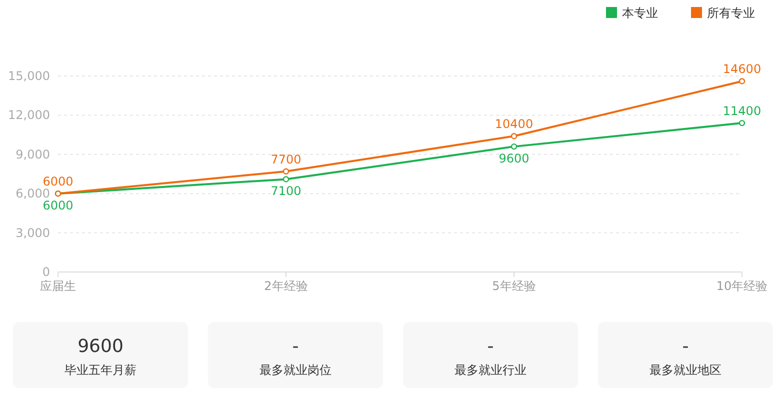 This screenshot has width=781, height=399. I want to click on category-label: 毕业五年月薪, so click(100, 370).